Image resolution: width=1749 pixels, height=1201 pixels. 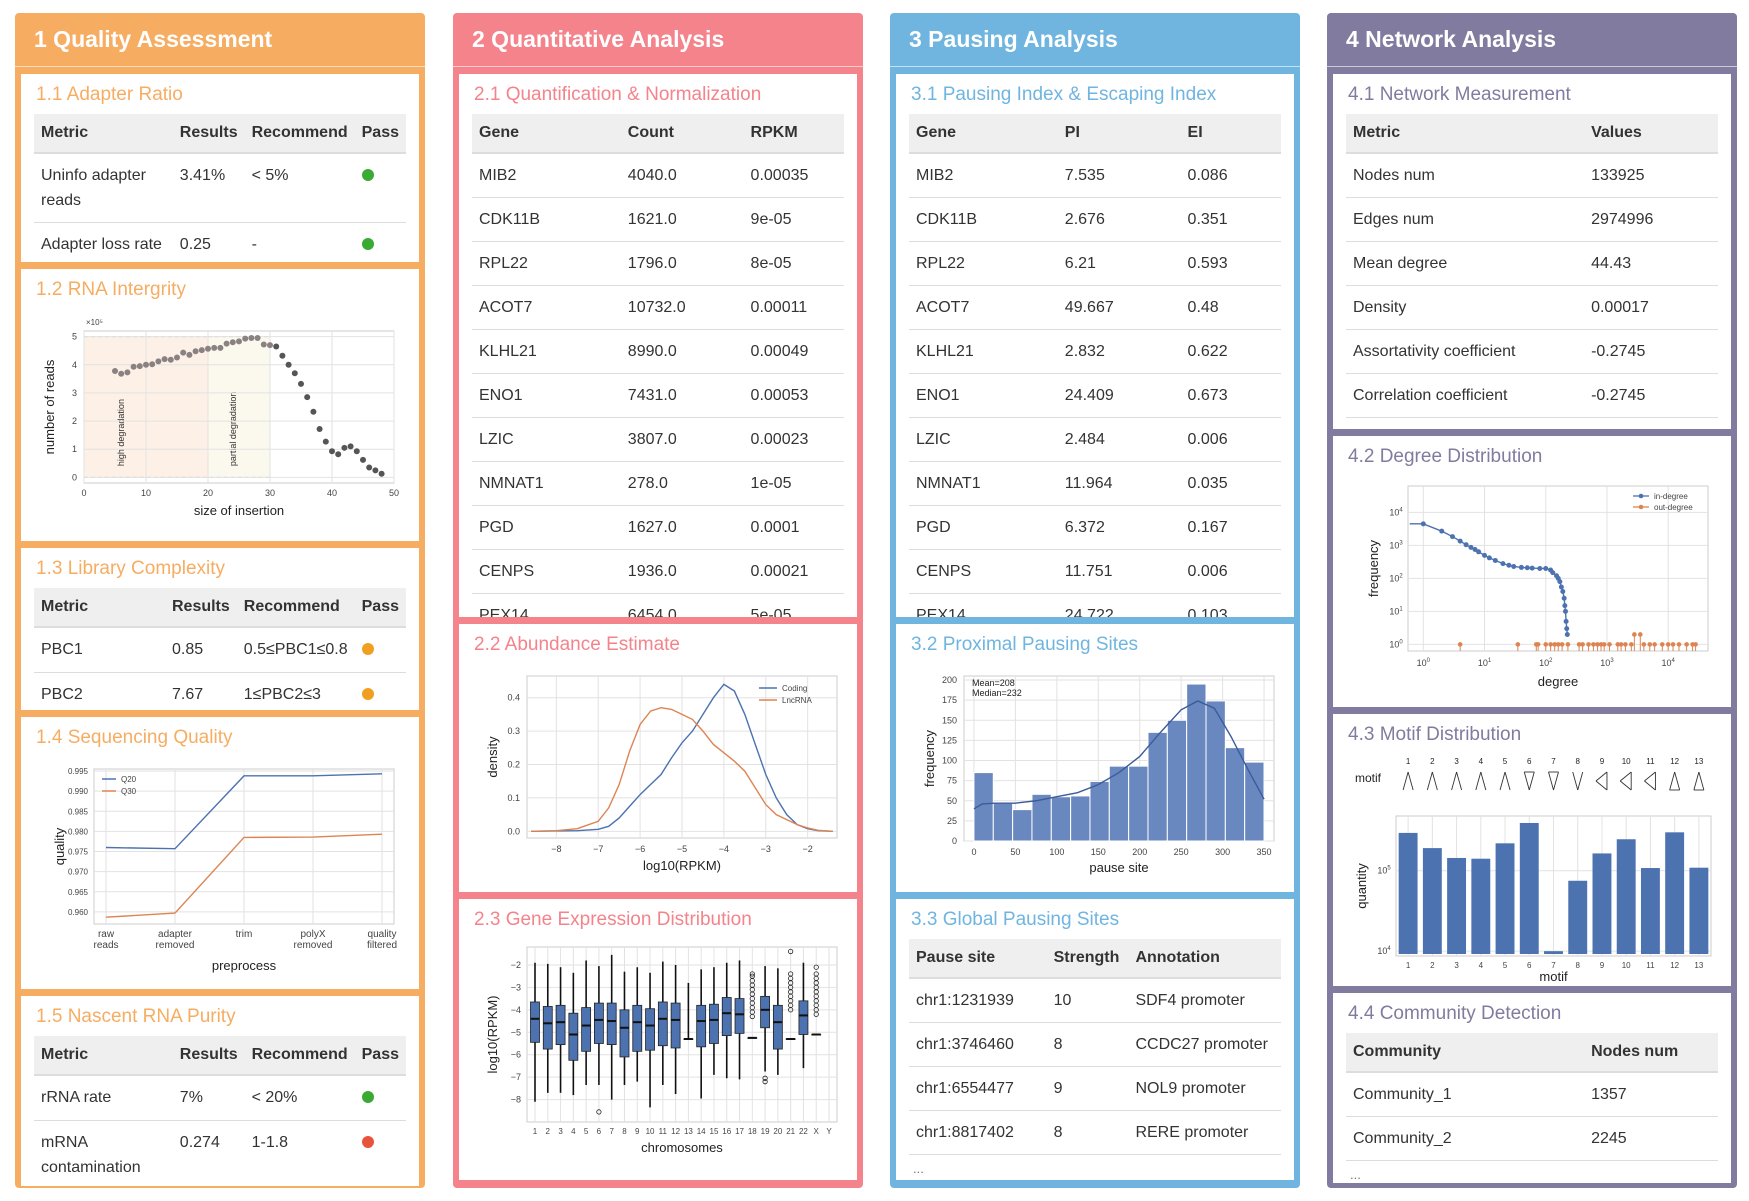 I want to click on cell-annotation: RERE promoter, so click(x=1204, y=1132).